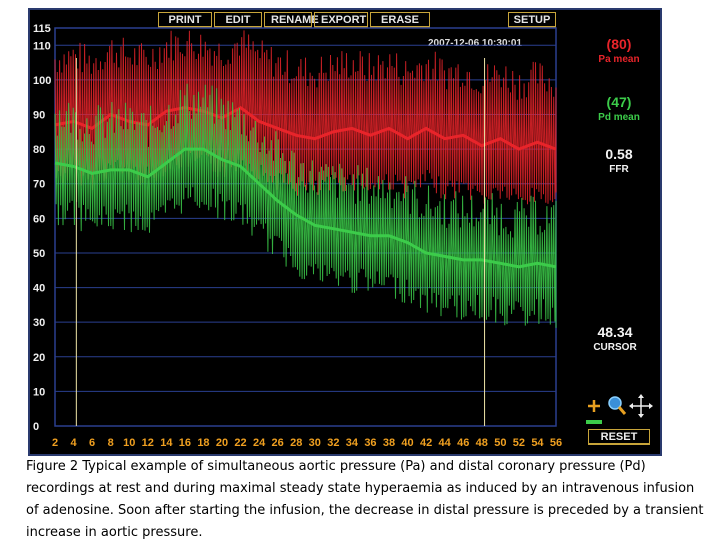  I want to click on ffr-label: FFR, so click(619, 169).